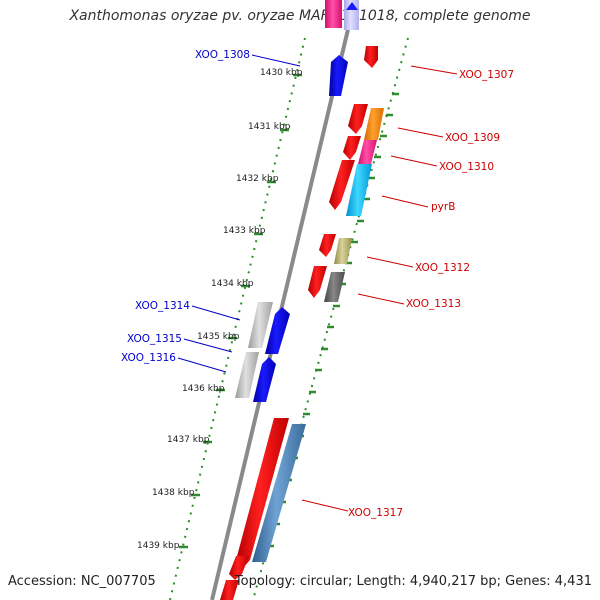 Image resolution: width=600 pixels, height=600 pixels. Describe the element at coordinates (257, 179) in the screenshot. I see `kbp-label: 1432 kbp` at that location.